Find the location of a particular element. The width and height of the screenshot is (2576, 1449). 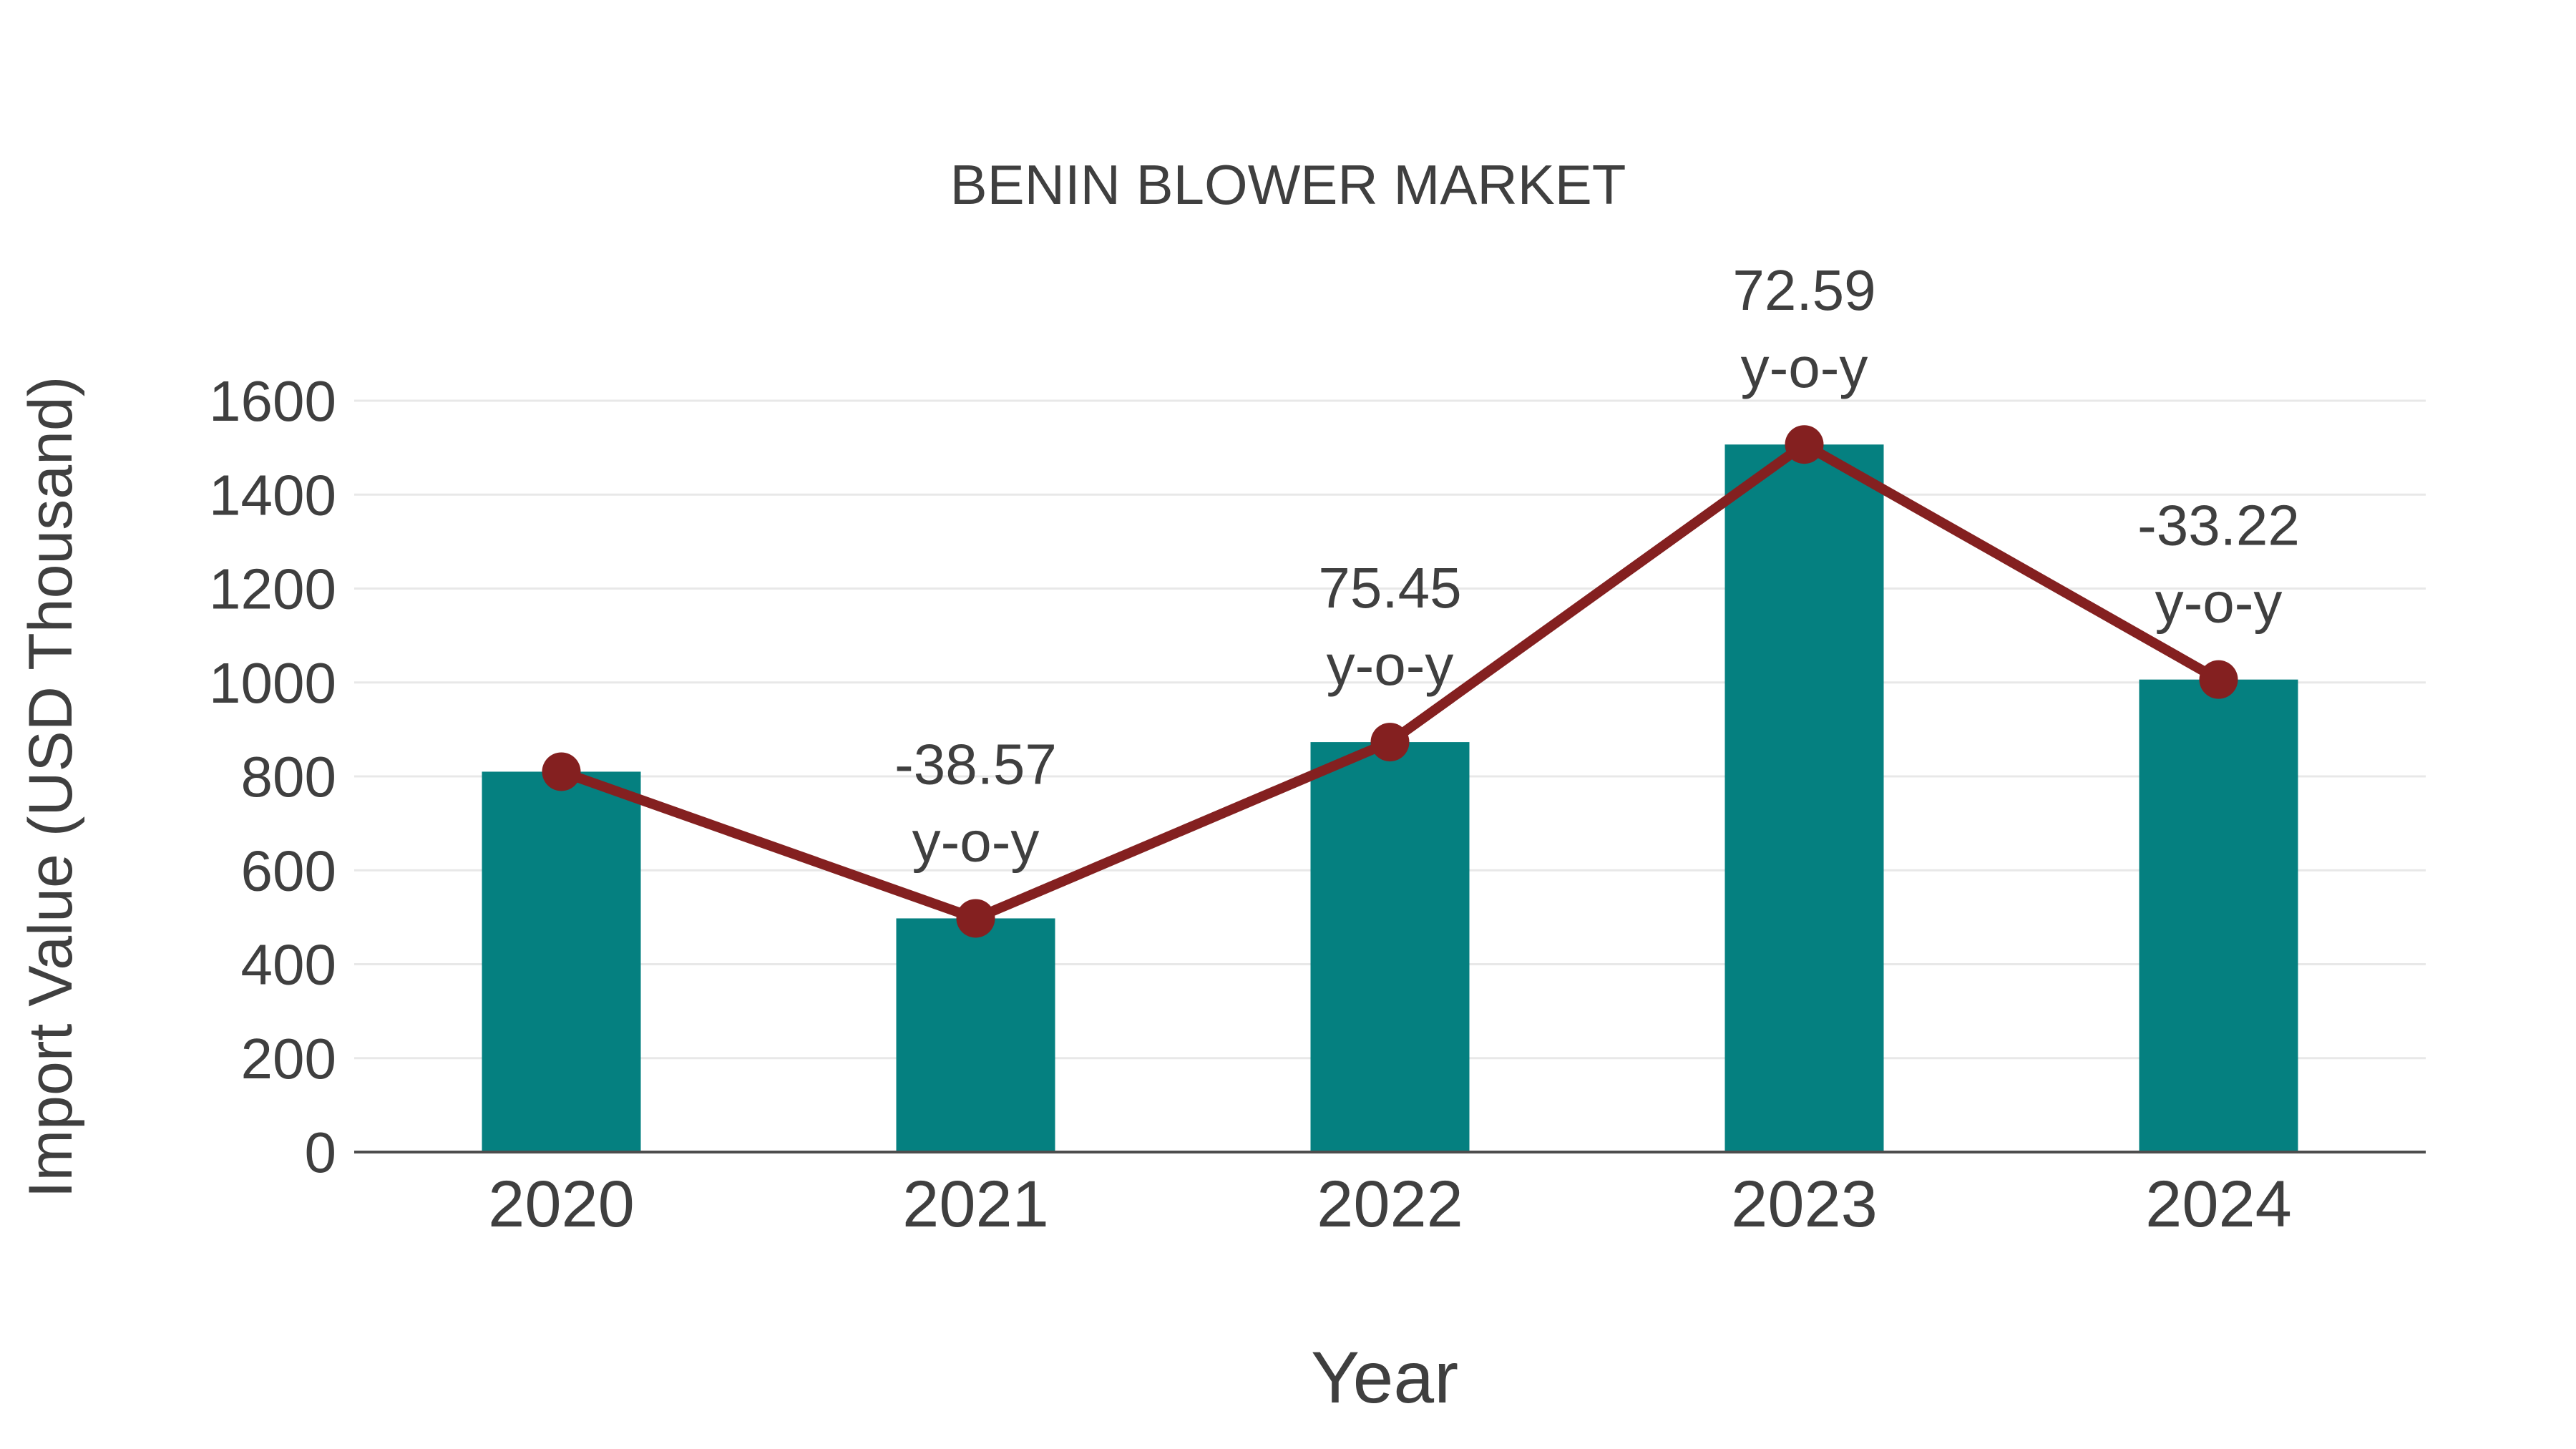

annotation-value-2021: -38.57 is located at coordinates (975, 764).